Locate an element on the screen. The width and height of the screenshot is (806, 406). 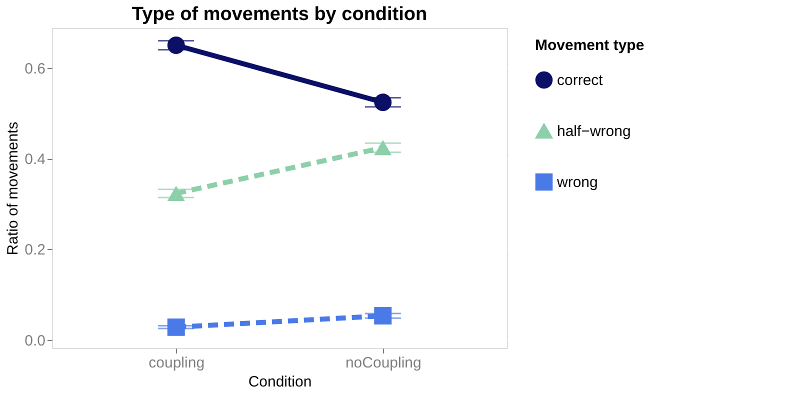
legend-label: half−wrong is located at coordinates (594, 131).